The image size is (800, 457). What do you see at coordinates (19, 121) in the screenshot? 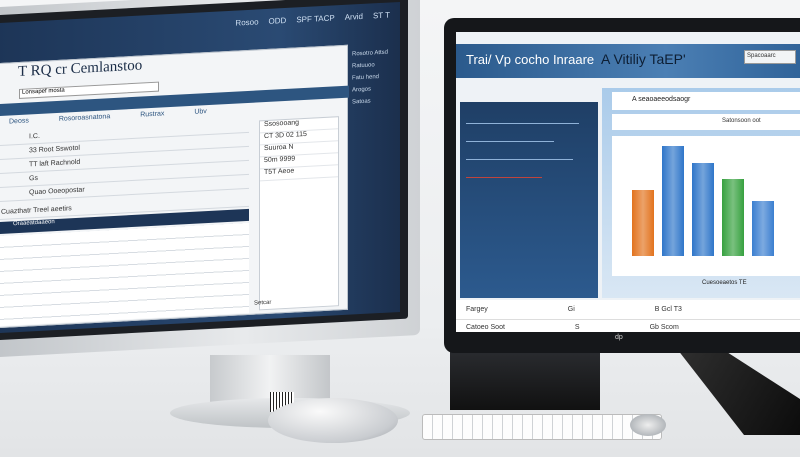
I see `column-header: Deoss` at bounding box center [19, 121].